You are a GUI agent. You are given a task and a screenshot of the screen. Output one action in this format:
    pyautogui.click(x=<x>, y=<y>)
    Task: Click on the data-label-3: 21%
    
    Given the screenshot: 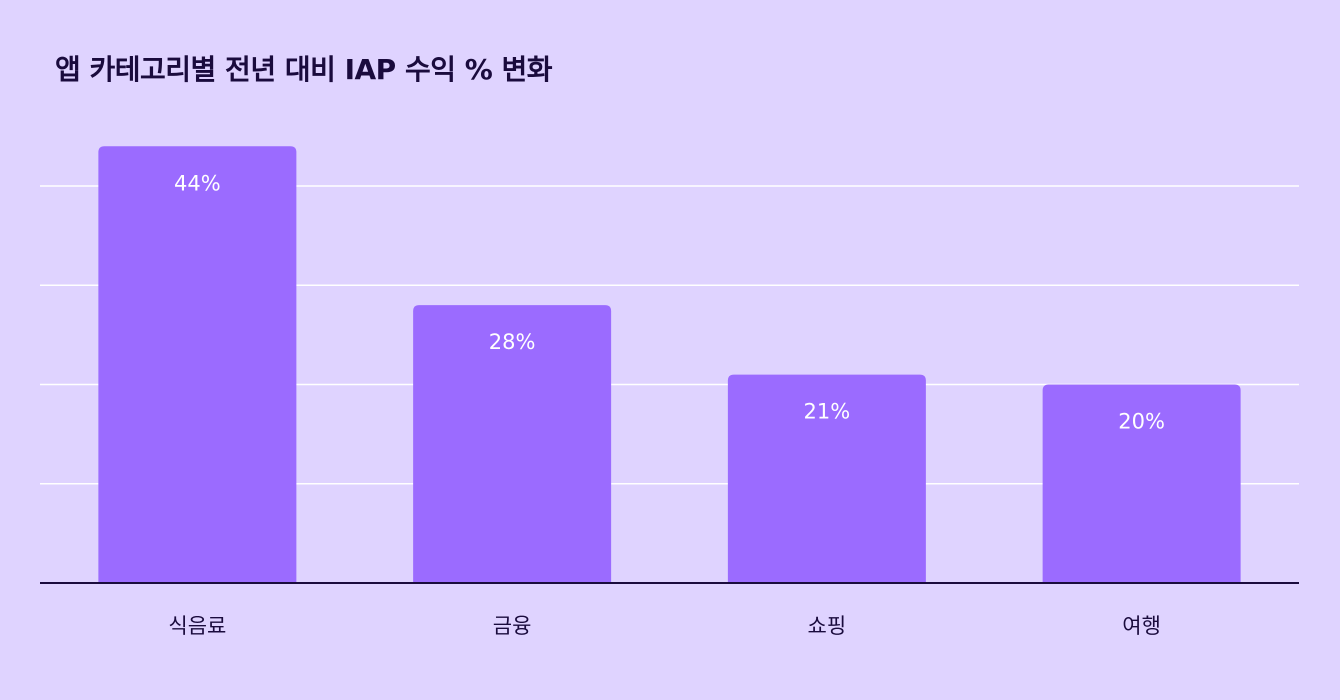 What is the action you would take?
    pyautogui.click(x=827, y=412)
    